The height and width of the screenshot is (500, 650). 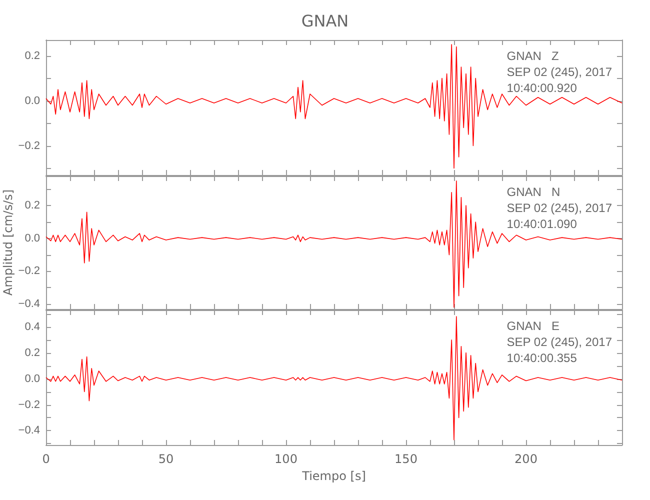 I want to click on annotation: GNAN Z, so click(x=532, y=56).